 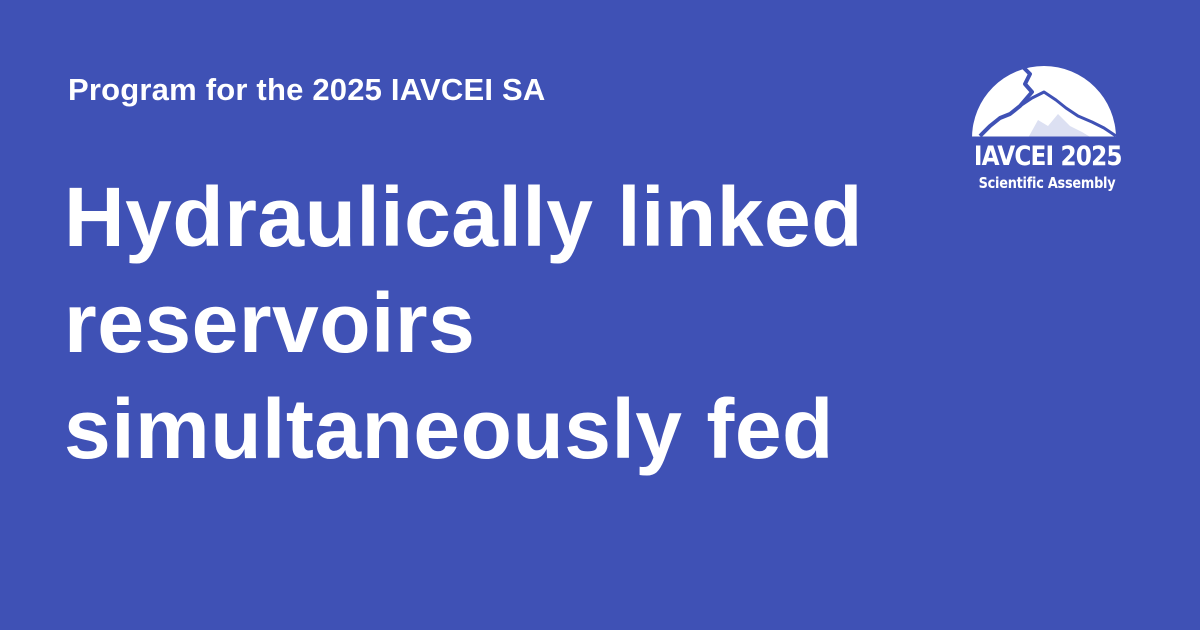 What do you see at coordinates (307, 89) in the screenshot?
I see `program-label: Program for the 2025 IAVCEI SA` at bounding box center [307, 89].